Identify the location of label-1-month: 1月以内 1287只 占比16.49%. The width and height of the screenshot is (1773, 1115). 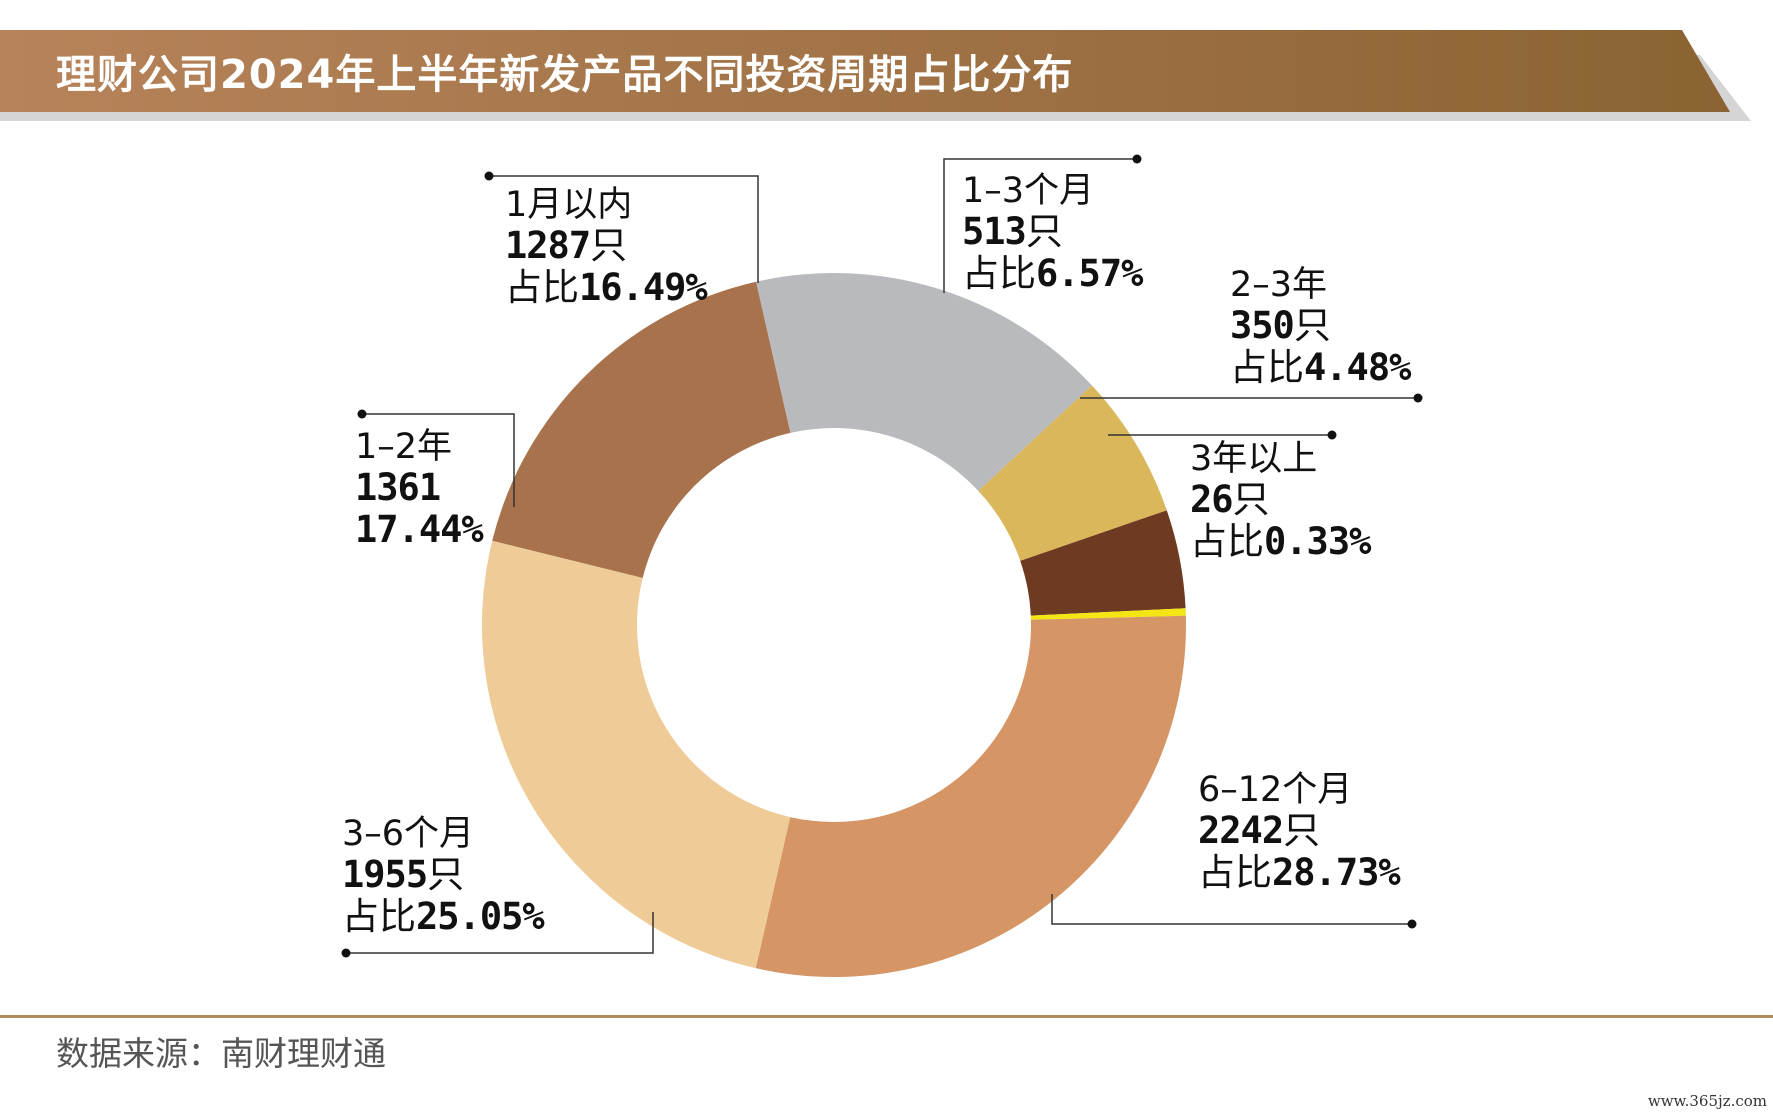
(606, 247).